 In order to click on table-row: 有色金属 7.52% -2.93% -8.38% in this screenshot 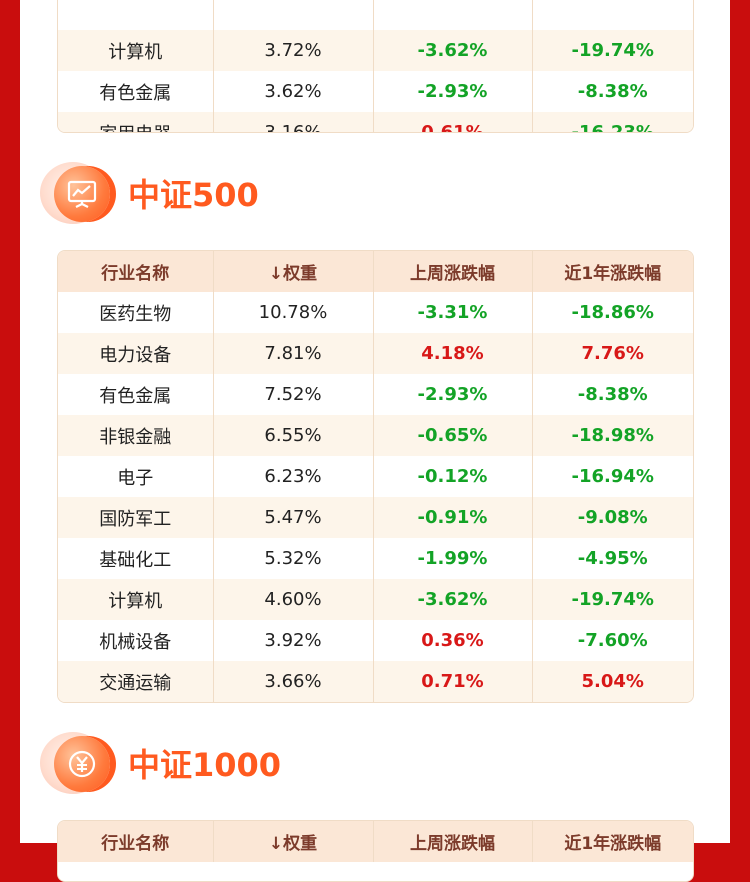, I will do `click(375, 394)`.